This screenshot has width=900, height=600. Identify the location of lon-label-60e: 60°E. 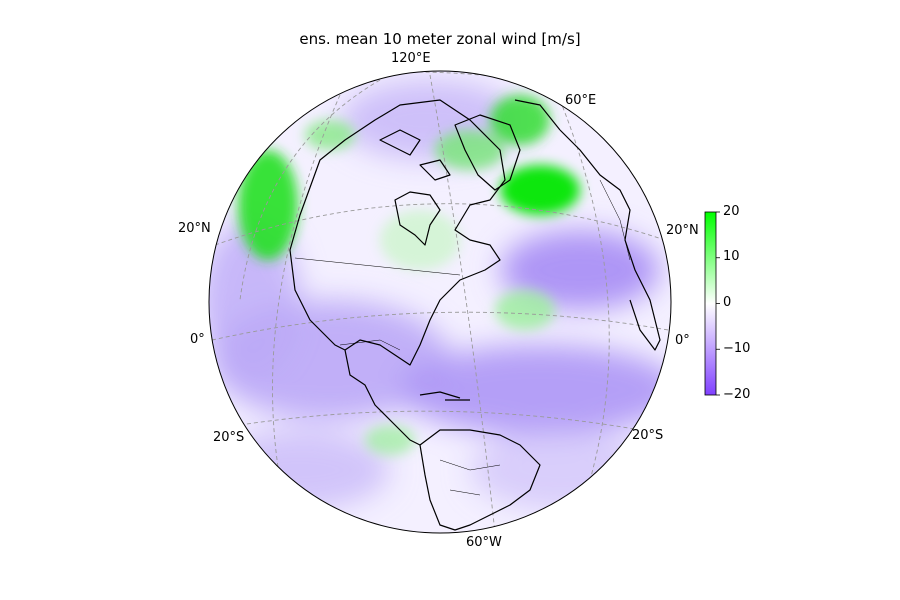
(581, 100).